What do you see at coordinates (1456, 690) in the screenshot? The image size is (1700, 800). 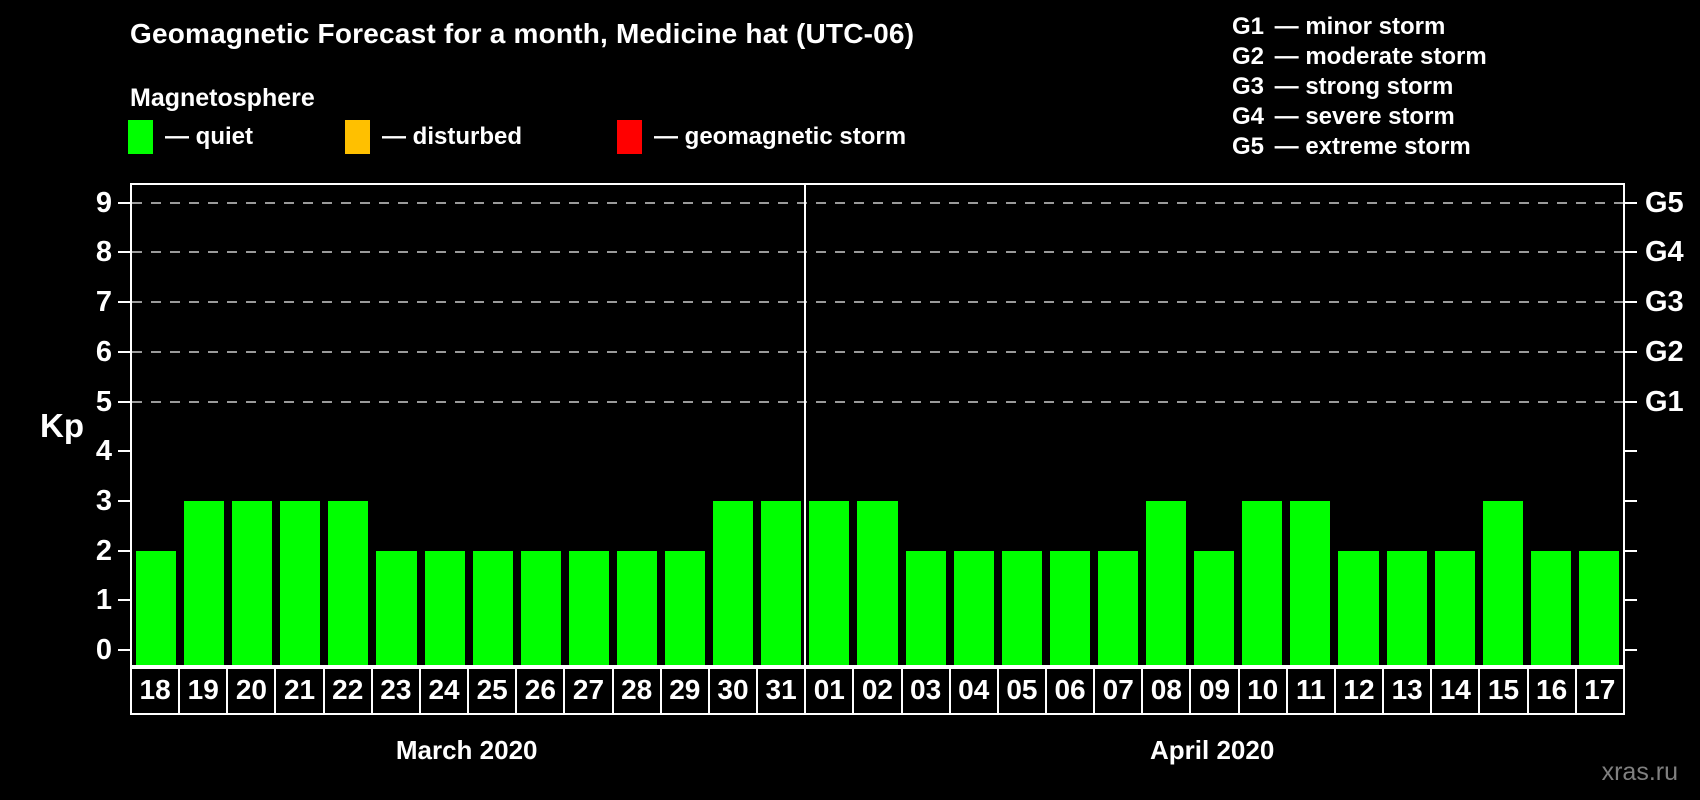 I see `day-cell-14: 14` at bounding box center [1456, 690].